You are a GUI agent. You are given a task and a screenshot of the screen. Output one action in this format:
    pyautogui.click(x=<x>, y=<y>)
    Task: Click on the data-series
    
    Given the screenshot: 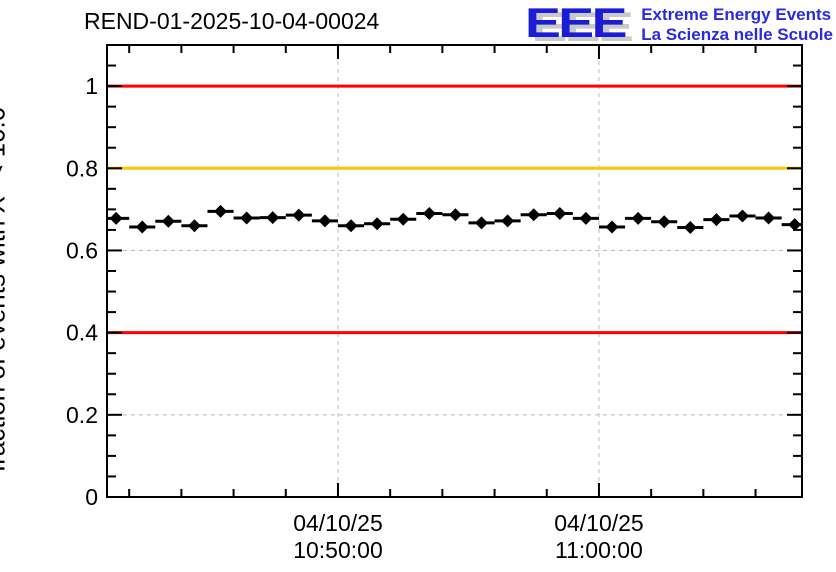 What is the action you would take?
    pyautogui.click(x=454, y=219)
    